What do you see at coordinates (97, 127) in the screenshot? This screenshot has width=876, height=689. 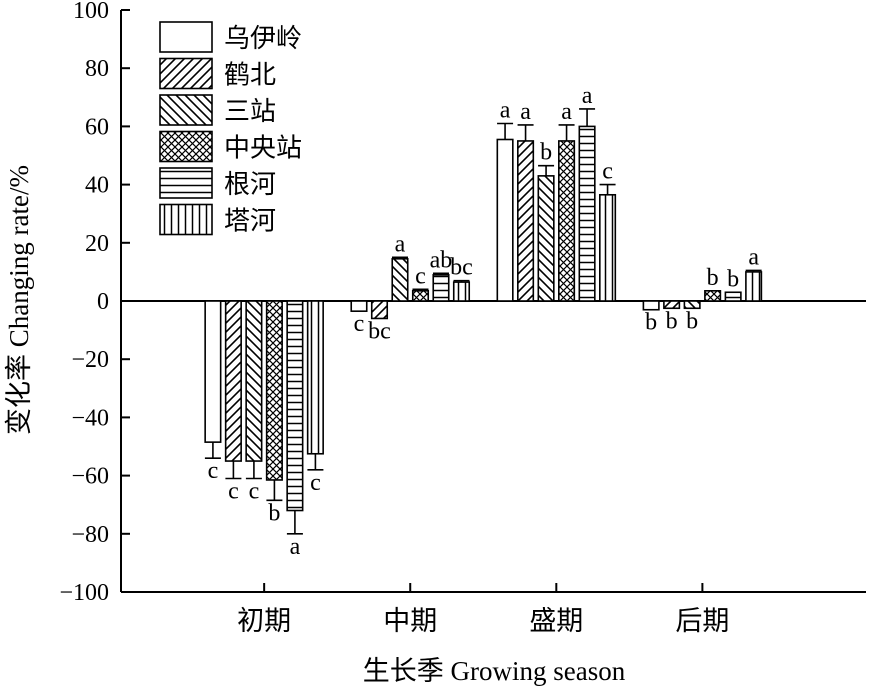 I see `y-tick-label: 60` at bounding box center [97, 127].